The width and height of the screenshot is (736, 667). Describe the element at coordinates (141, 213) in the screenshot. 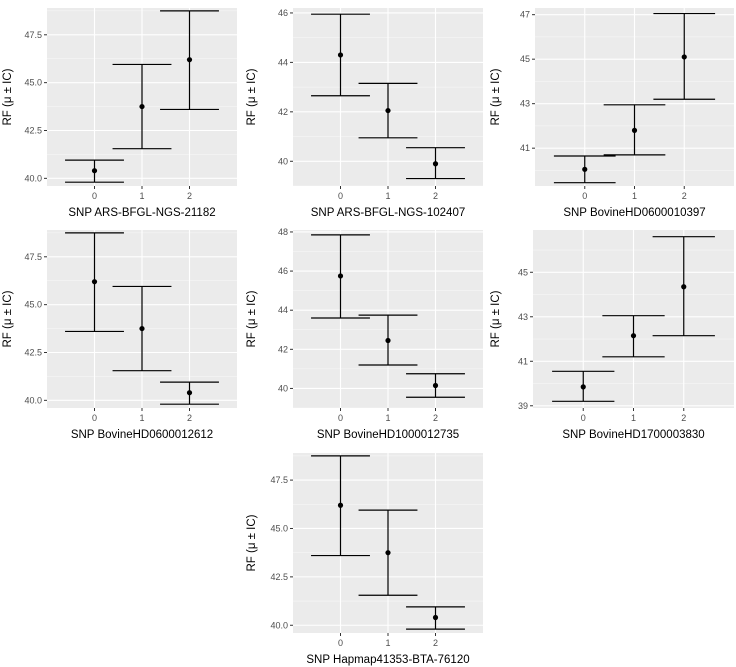

I see `x-axis-title: SNP ARS-BFGL-NGS-21182` at that location.